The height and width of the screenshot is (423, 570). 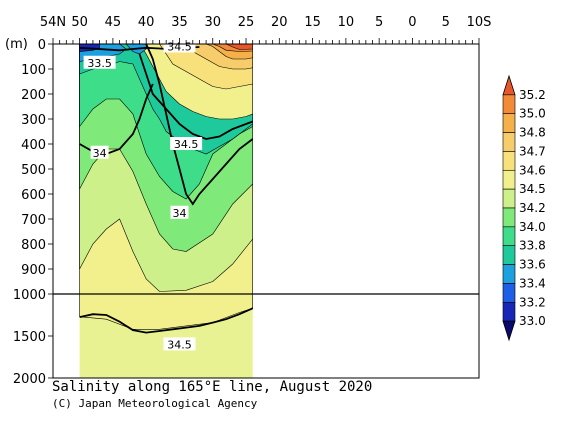 What do you see at coordinates (53, 22) in the screenshot?
I see `x-tick-label: 54N` at bounding box center [53, 22].